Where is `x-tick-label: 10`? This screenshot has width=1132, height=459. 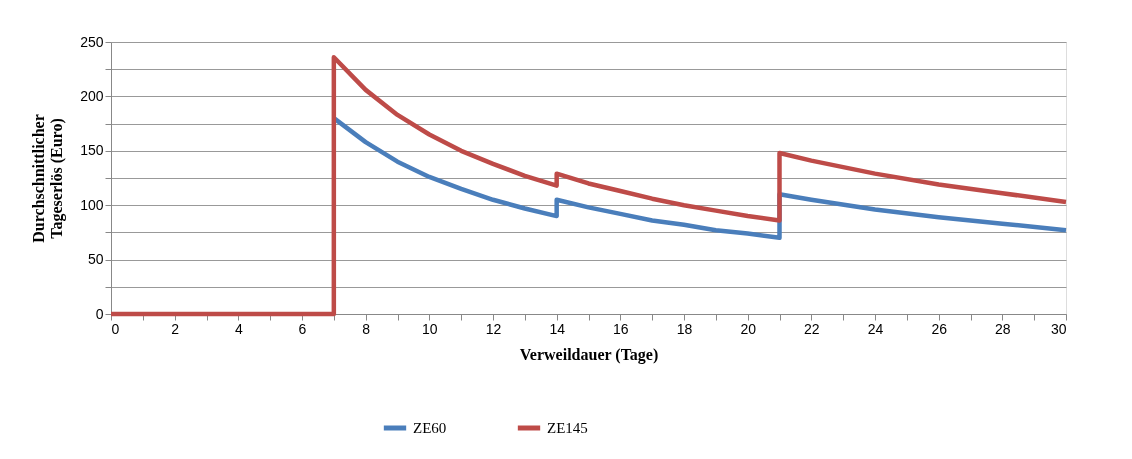
x-tick-label: 10 is located at coordinates (430, 328).